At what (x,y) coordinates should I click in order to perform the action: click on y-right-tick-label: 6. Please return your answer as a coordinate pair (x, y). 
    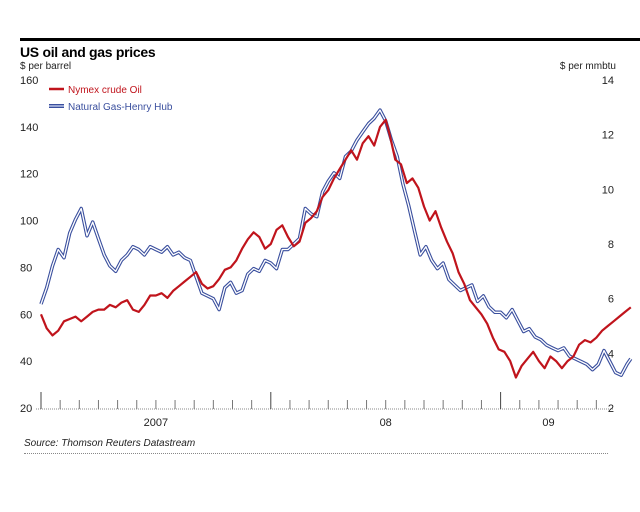
    Looking at the image, I should click on (611, 300).